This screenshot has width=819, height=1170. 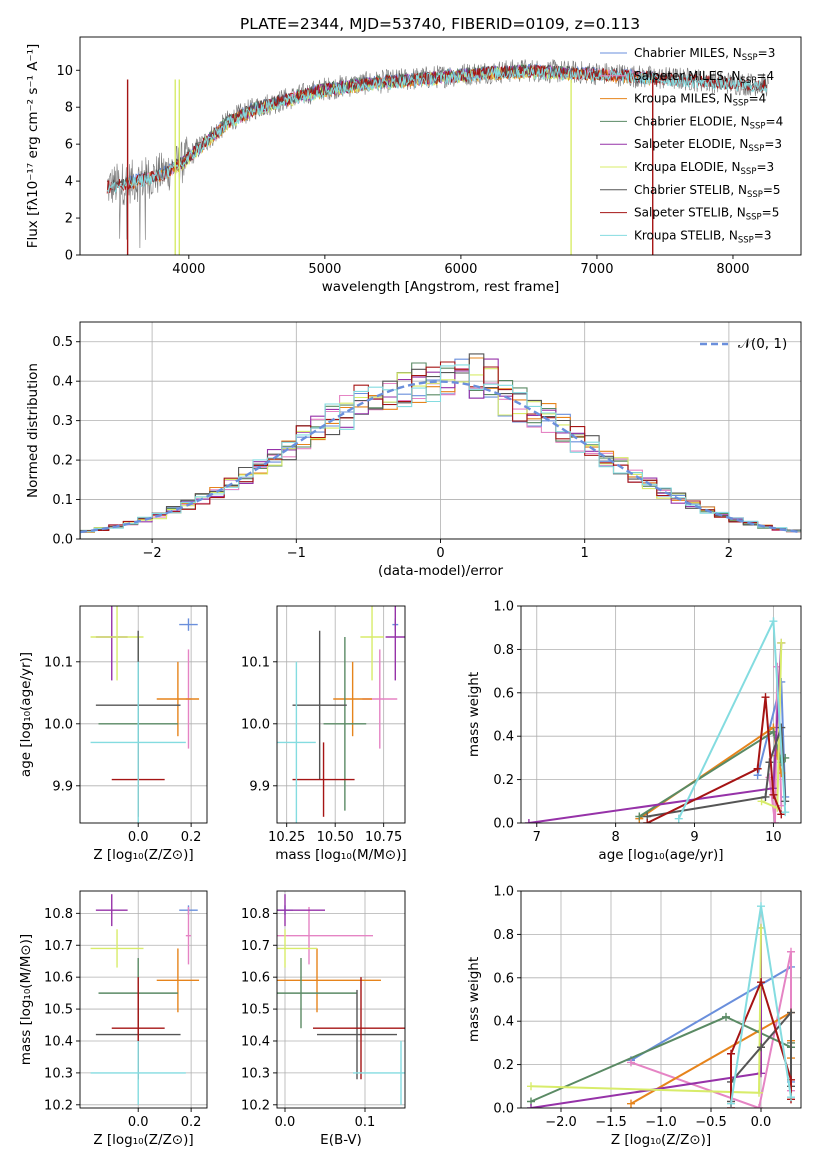 What do you see at coordinates (191, 1122) in the screenshot?
I see `x-tick-label: 0.2` at bounding box center [191, 1122].